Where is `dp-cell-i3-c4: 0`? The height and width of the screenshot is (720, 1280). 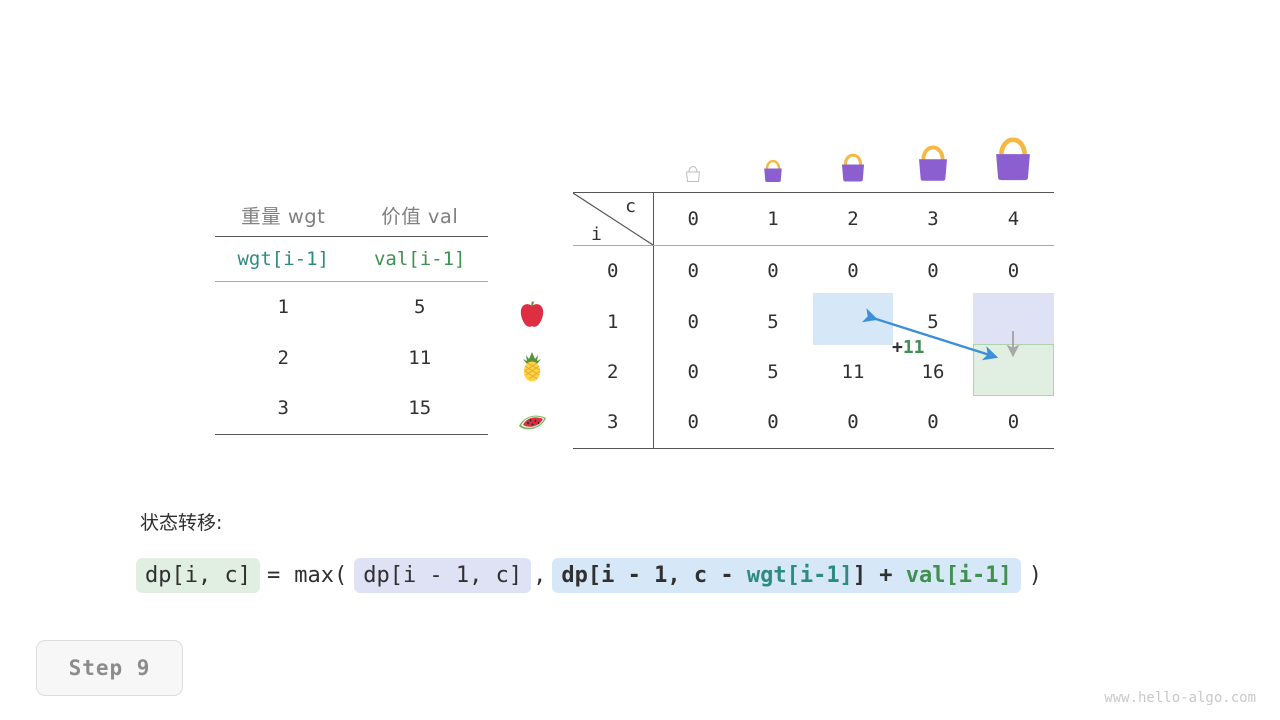
dp-cell-i3-c4: 0 is located at coordinates (1013, 422).